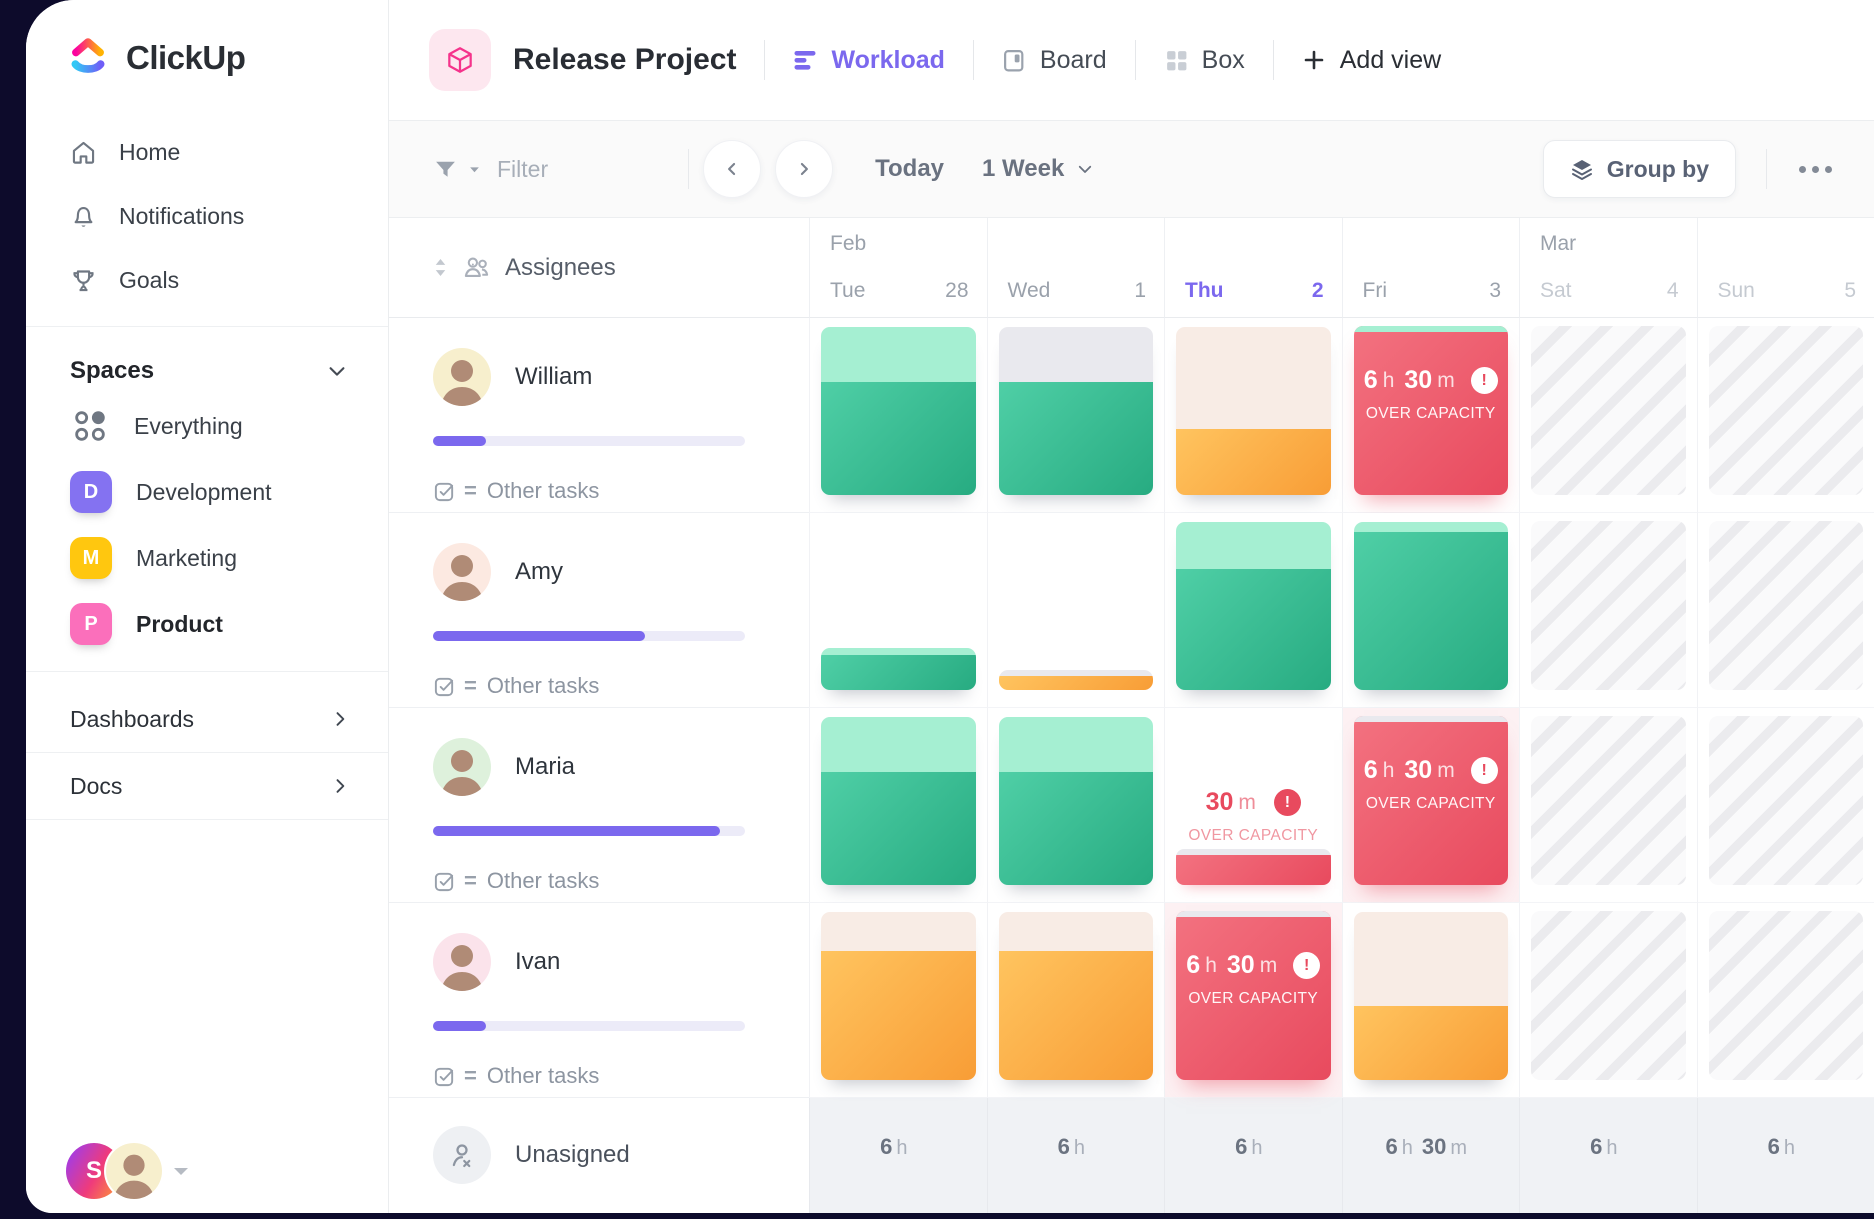  What do you see at coordinates (898, 672) in the screenshot?
I see `task-segment-green` at bounding box center [898, 672].